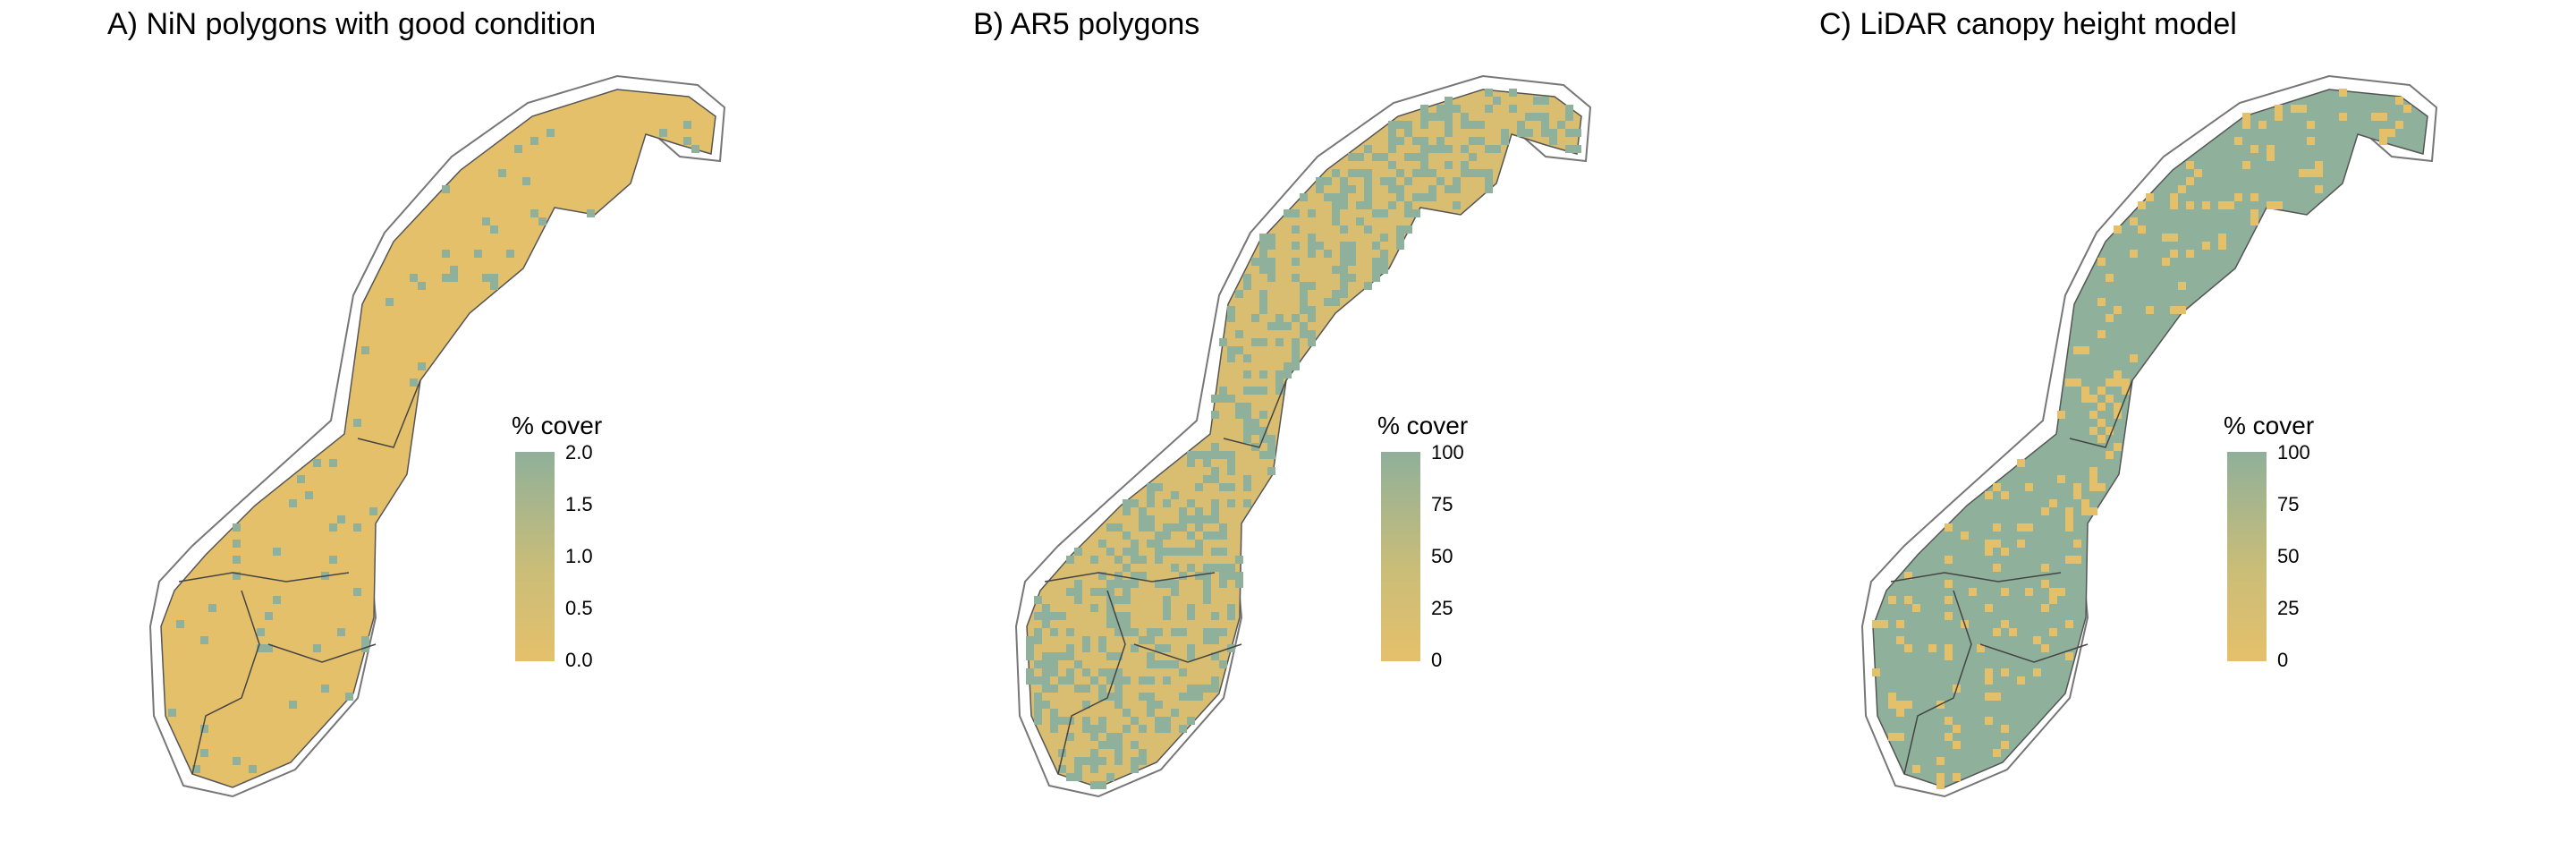  What do you see at coordinates (1437, 660) in the screenshot?
I see `legend-tick-label: 0` at bounding box center [1437, 660].